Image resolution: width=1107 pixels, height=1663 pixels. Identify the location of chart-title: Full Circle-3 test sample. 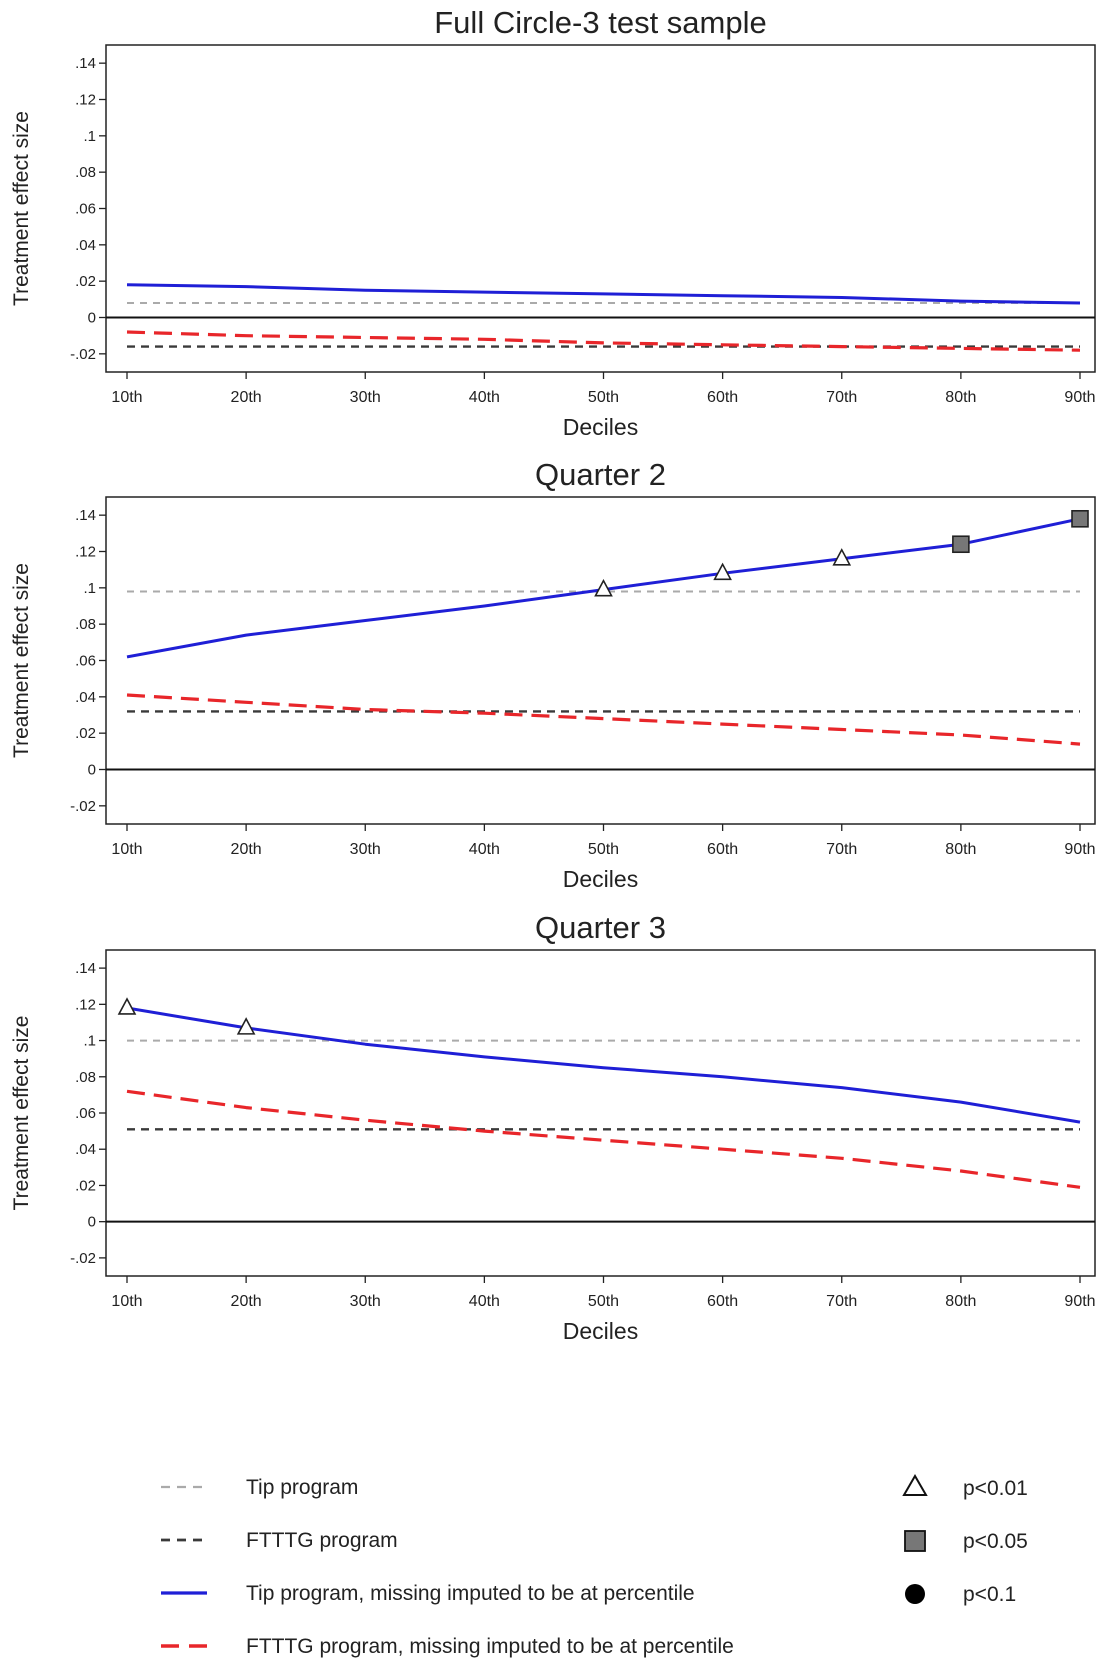
(600, 22).